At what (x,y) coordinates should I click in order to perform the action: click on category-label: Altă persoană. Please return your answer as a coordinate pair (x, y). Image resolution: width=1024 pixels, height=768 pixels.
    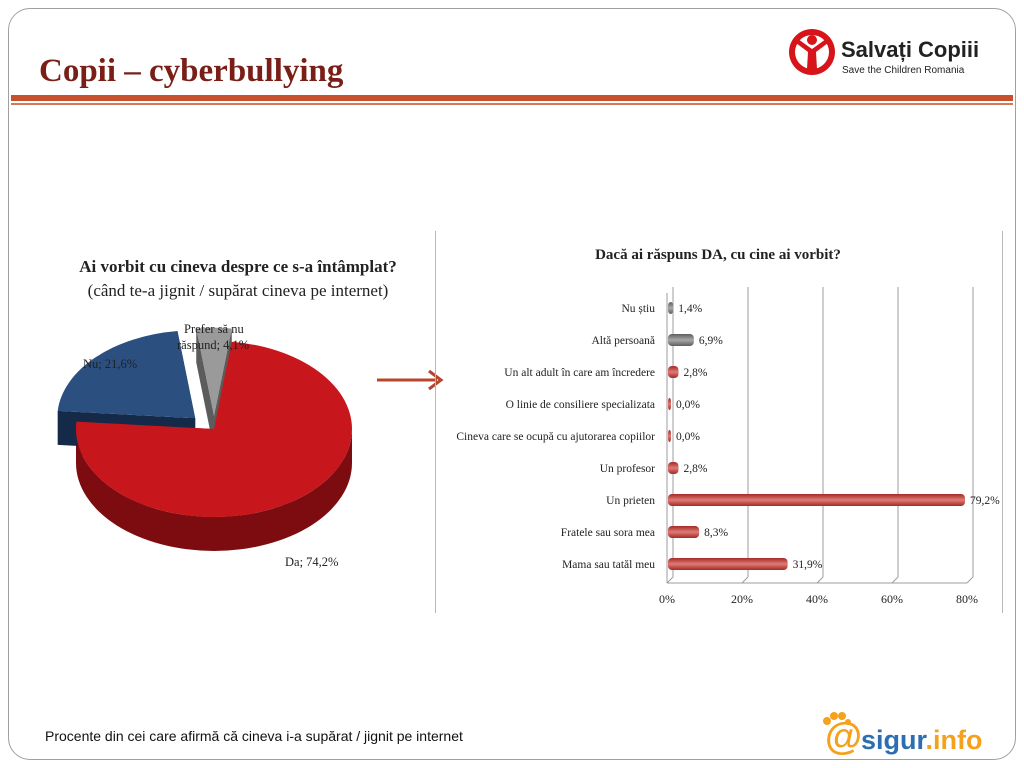
    Looking at the image, I should click on (623, 341).